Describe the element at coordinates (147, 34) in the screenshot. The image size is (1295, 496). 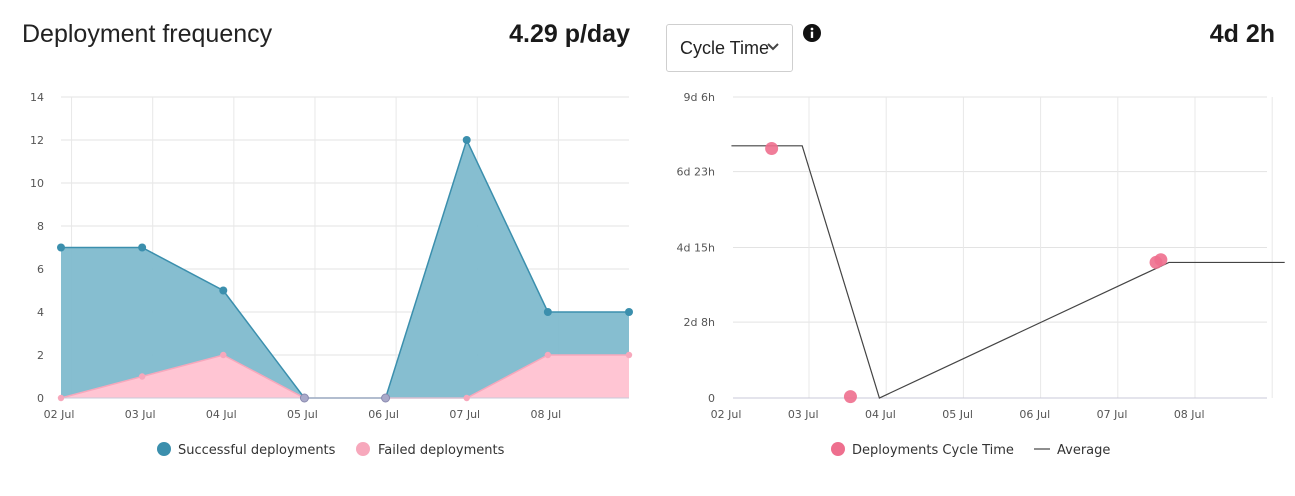
I see `deployment-frequency-title: Deployment frequency` at that location.